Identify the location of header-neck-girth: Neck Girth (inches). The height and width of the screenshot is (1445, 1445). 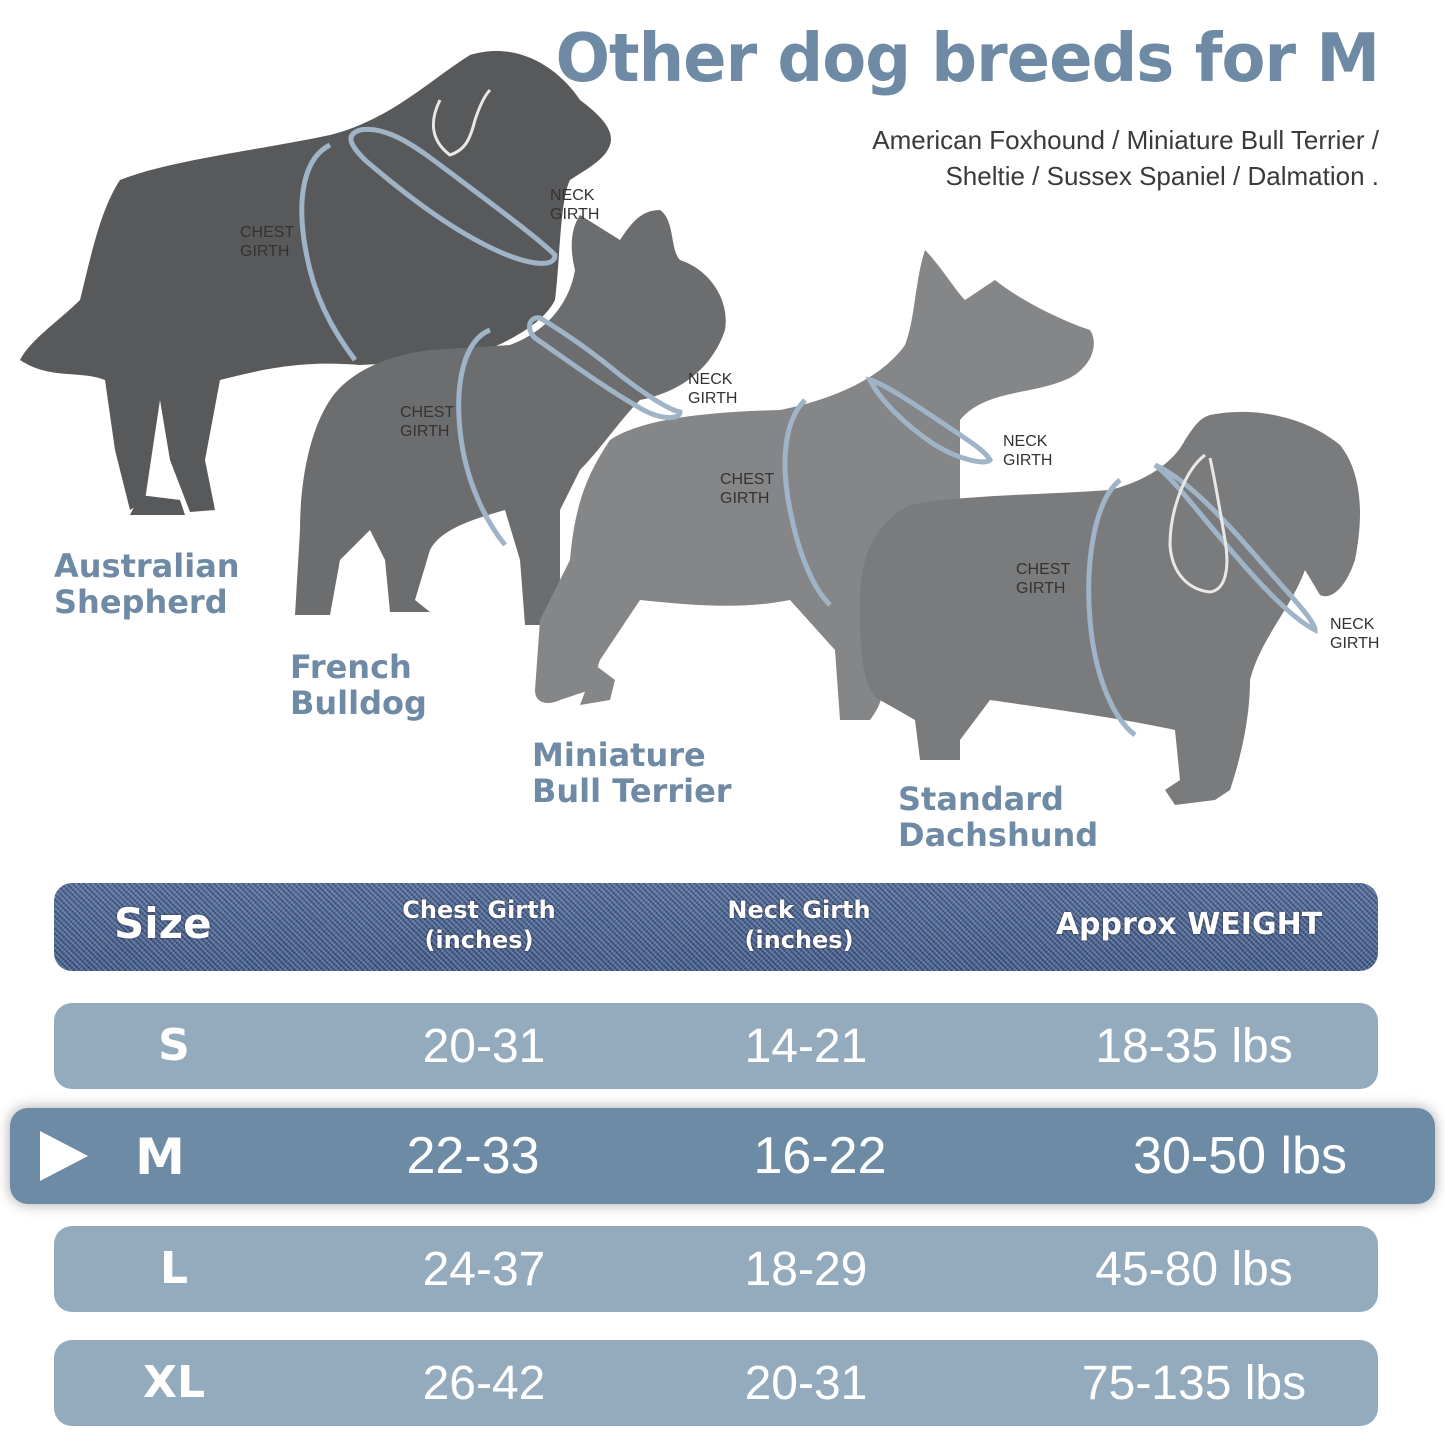
(799, 925).